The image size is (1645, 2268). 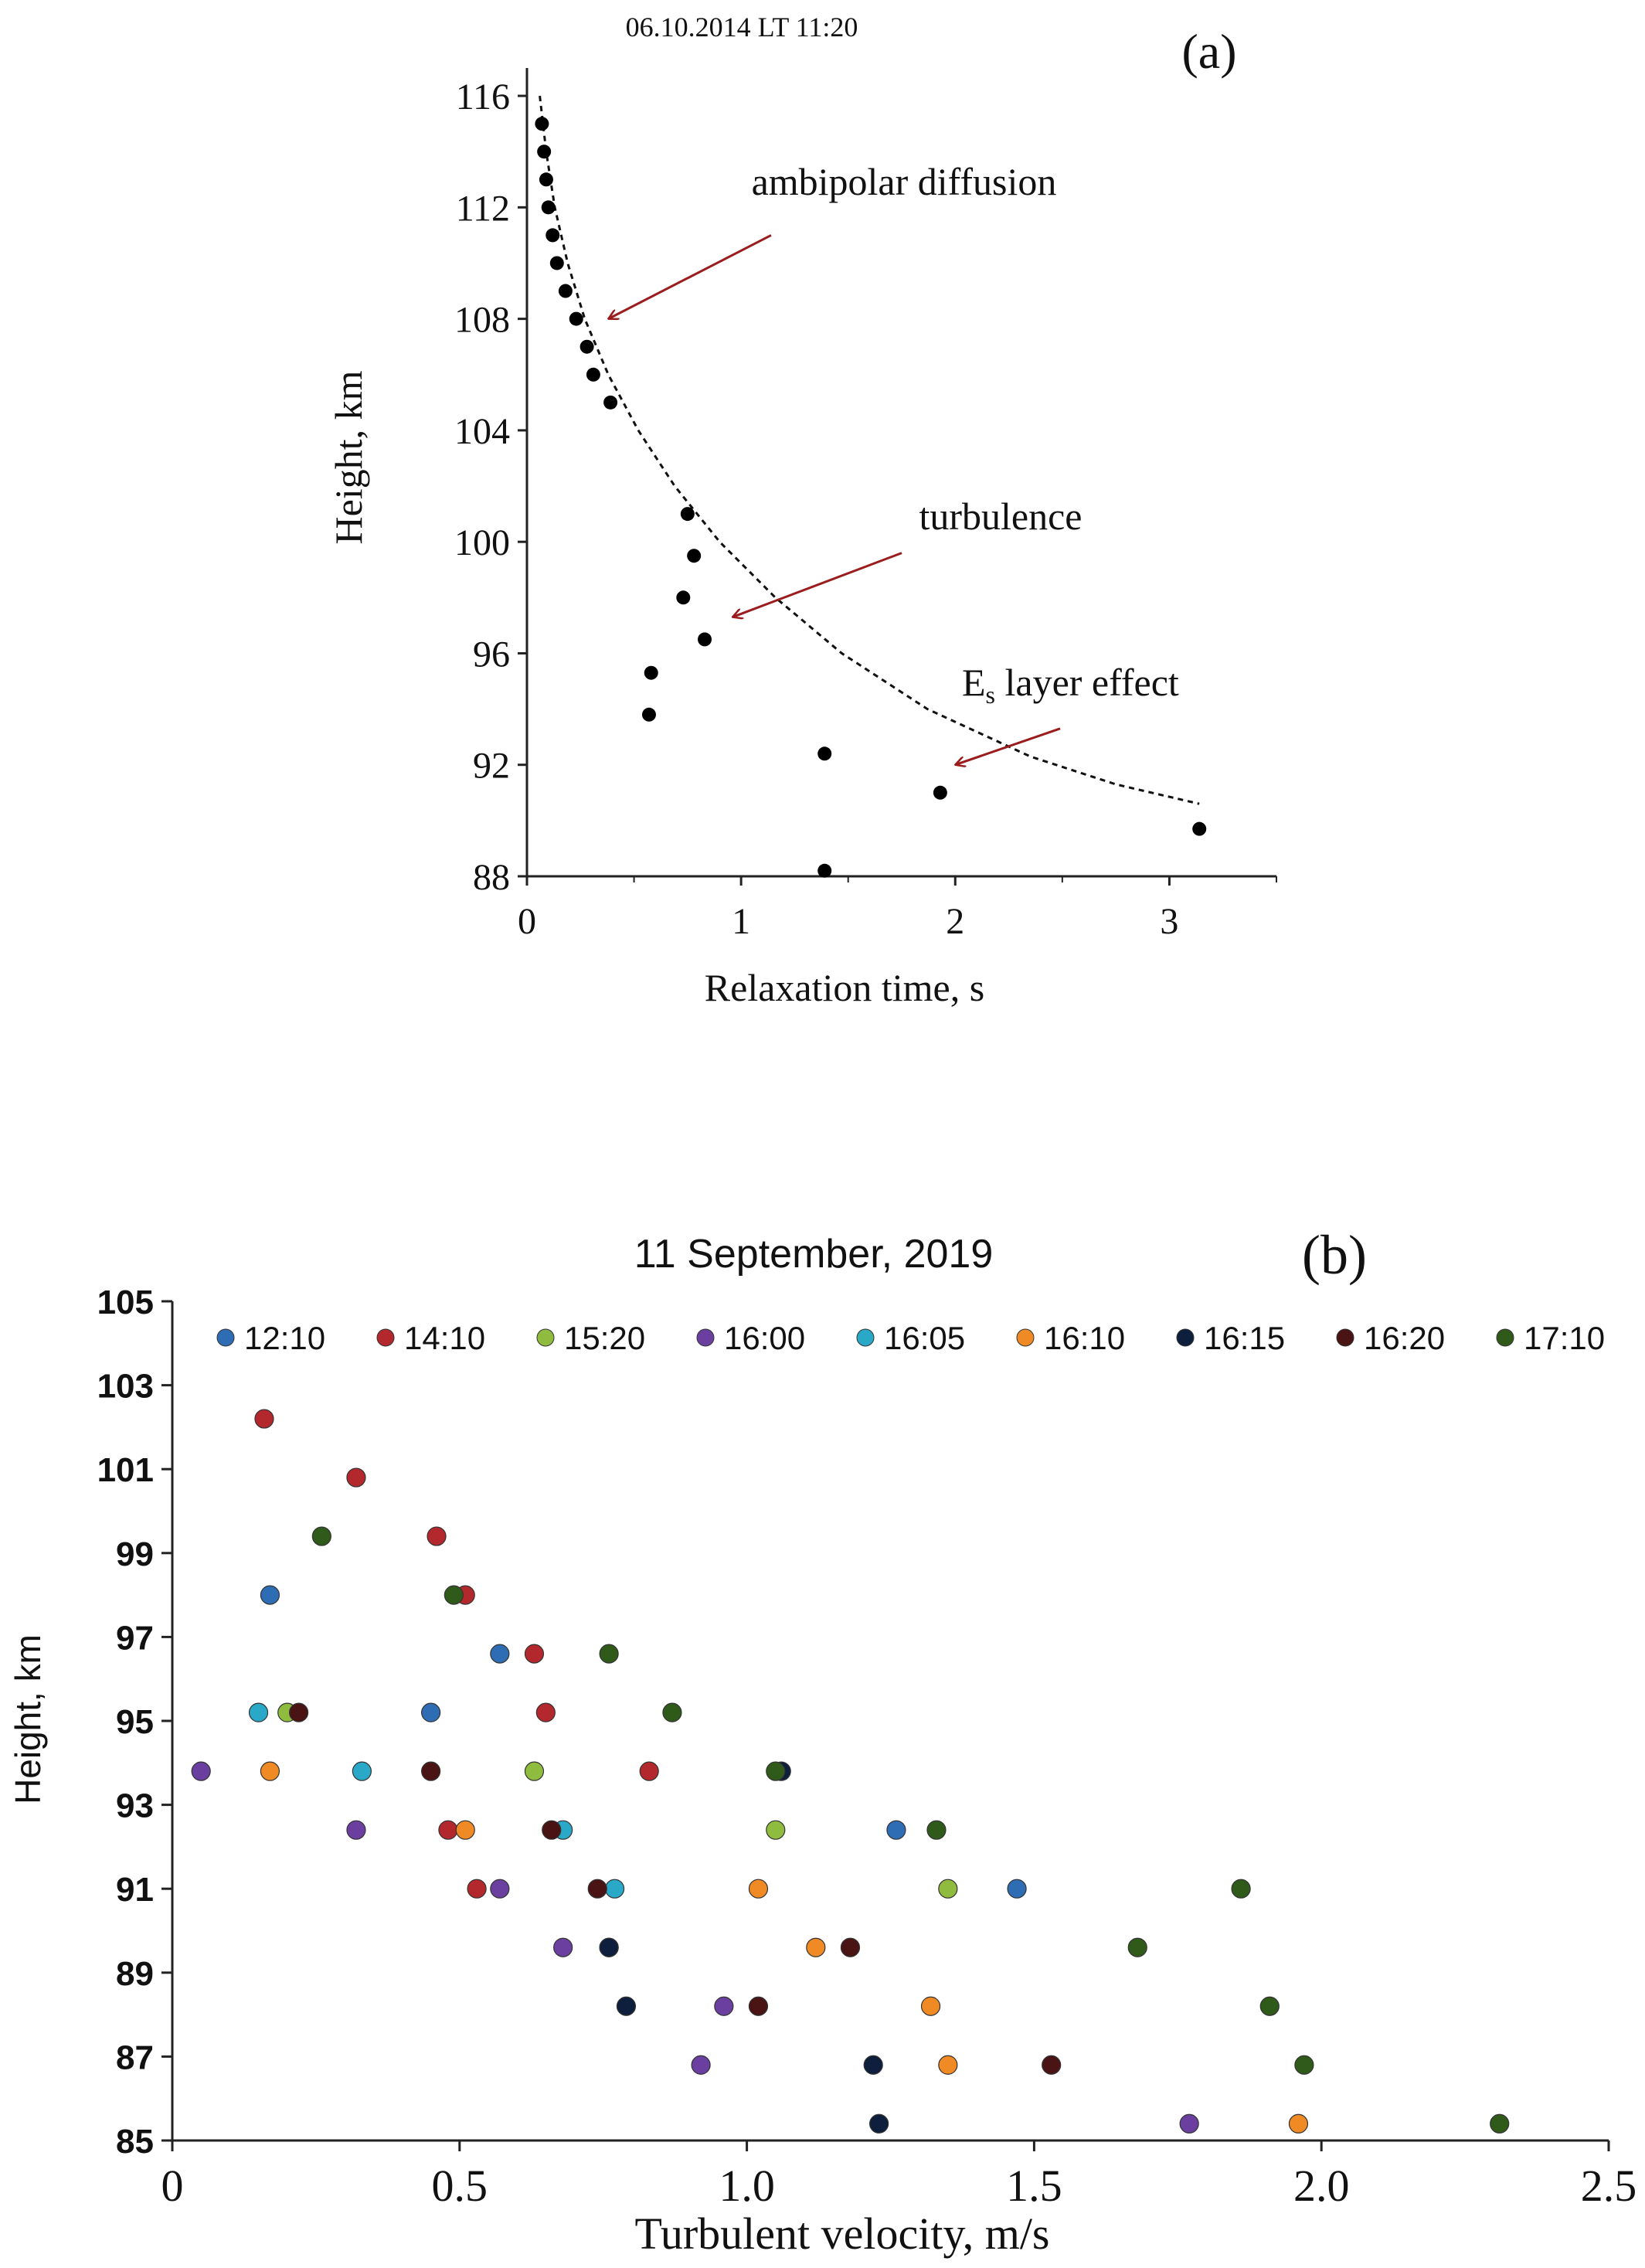 What do you see at coordinates (492, 766) in the screenshot?
I see `panel-a-y-tick-label: 92` at bounding box center [492, 766].